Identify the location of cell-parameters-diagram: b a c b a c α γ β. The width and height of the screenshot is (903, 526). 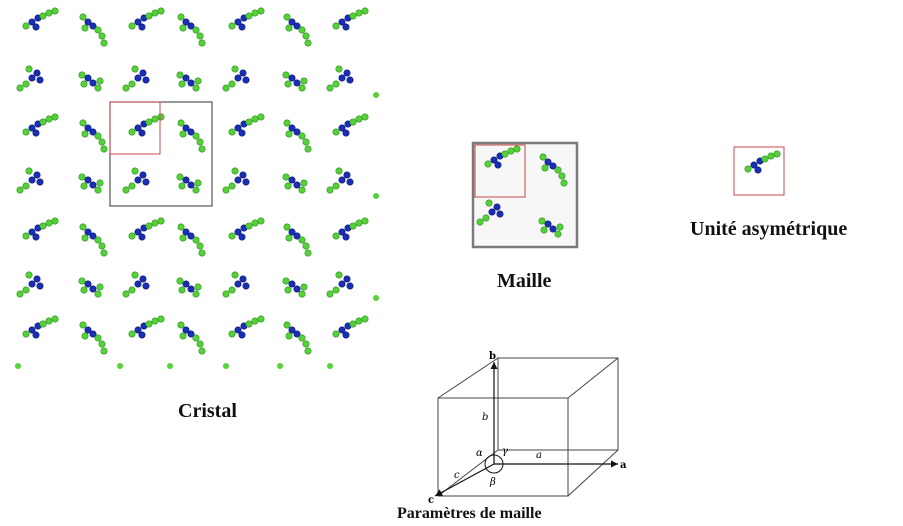
(527, 428).